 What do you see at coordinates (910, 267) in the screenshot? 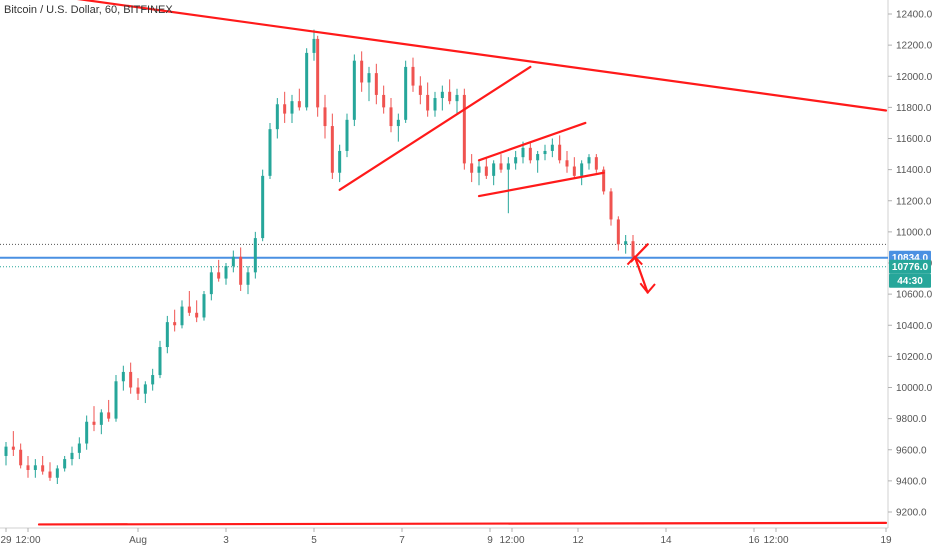
I see `secondary-price-label: 10776.0` at bounding box center [910, 267].